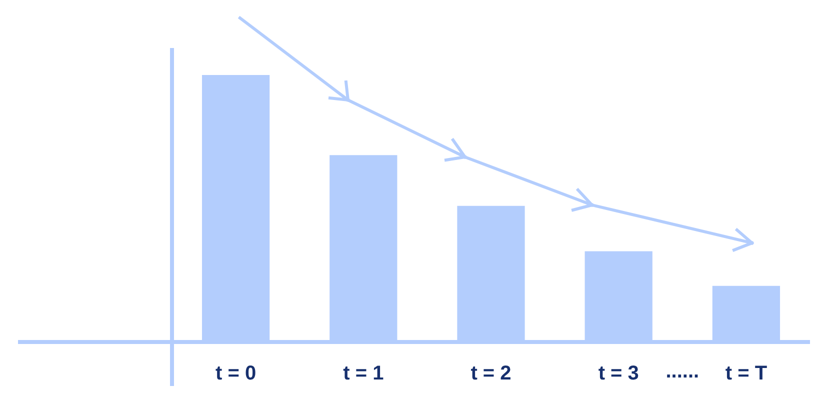 Image resolution: width=818 pixels, height=406 pixels. Describe the element at coordinates (618, 373) in the screenshot. I see `x-tick-label: t = 3` at that location.